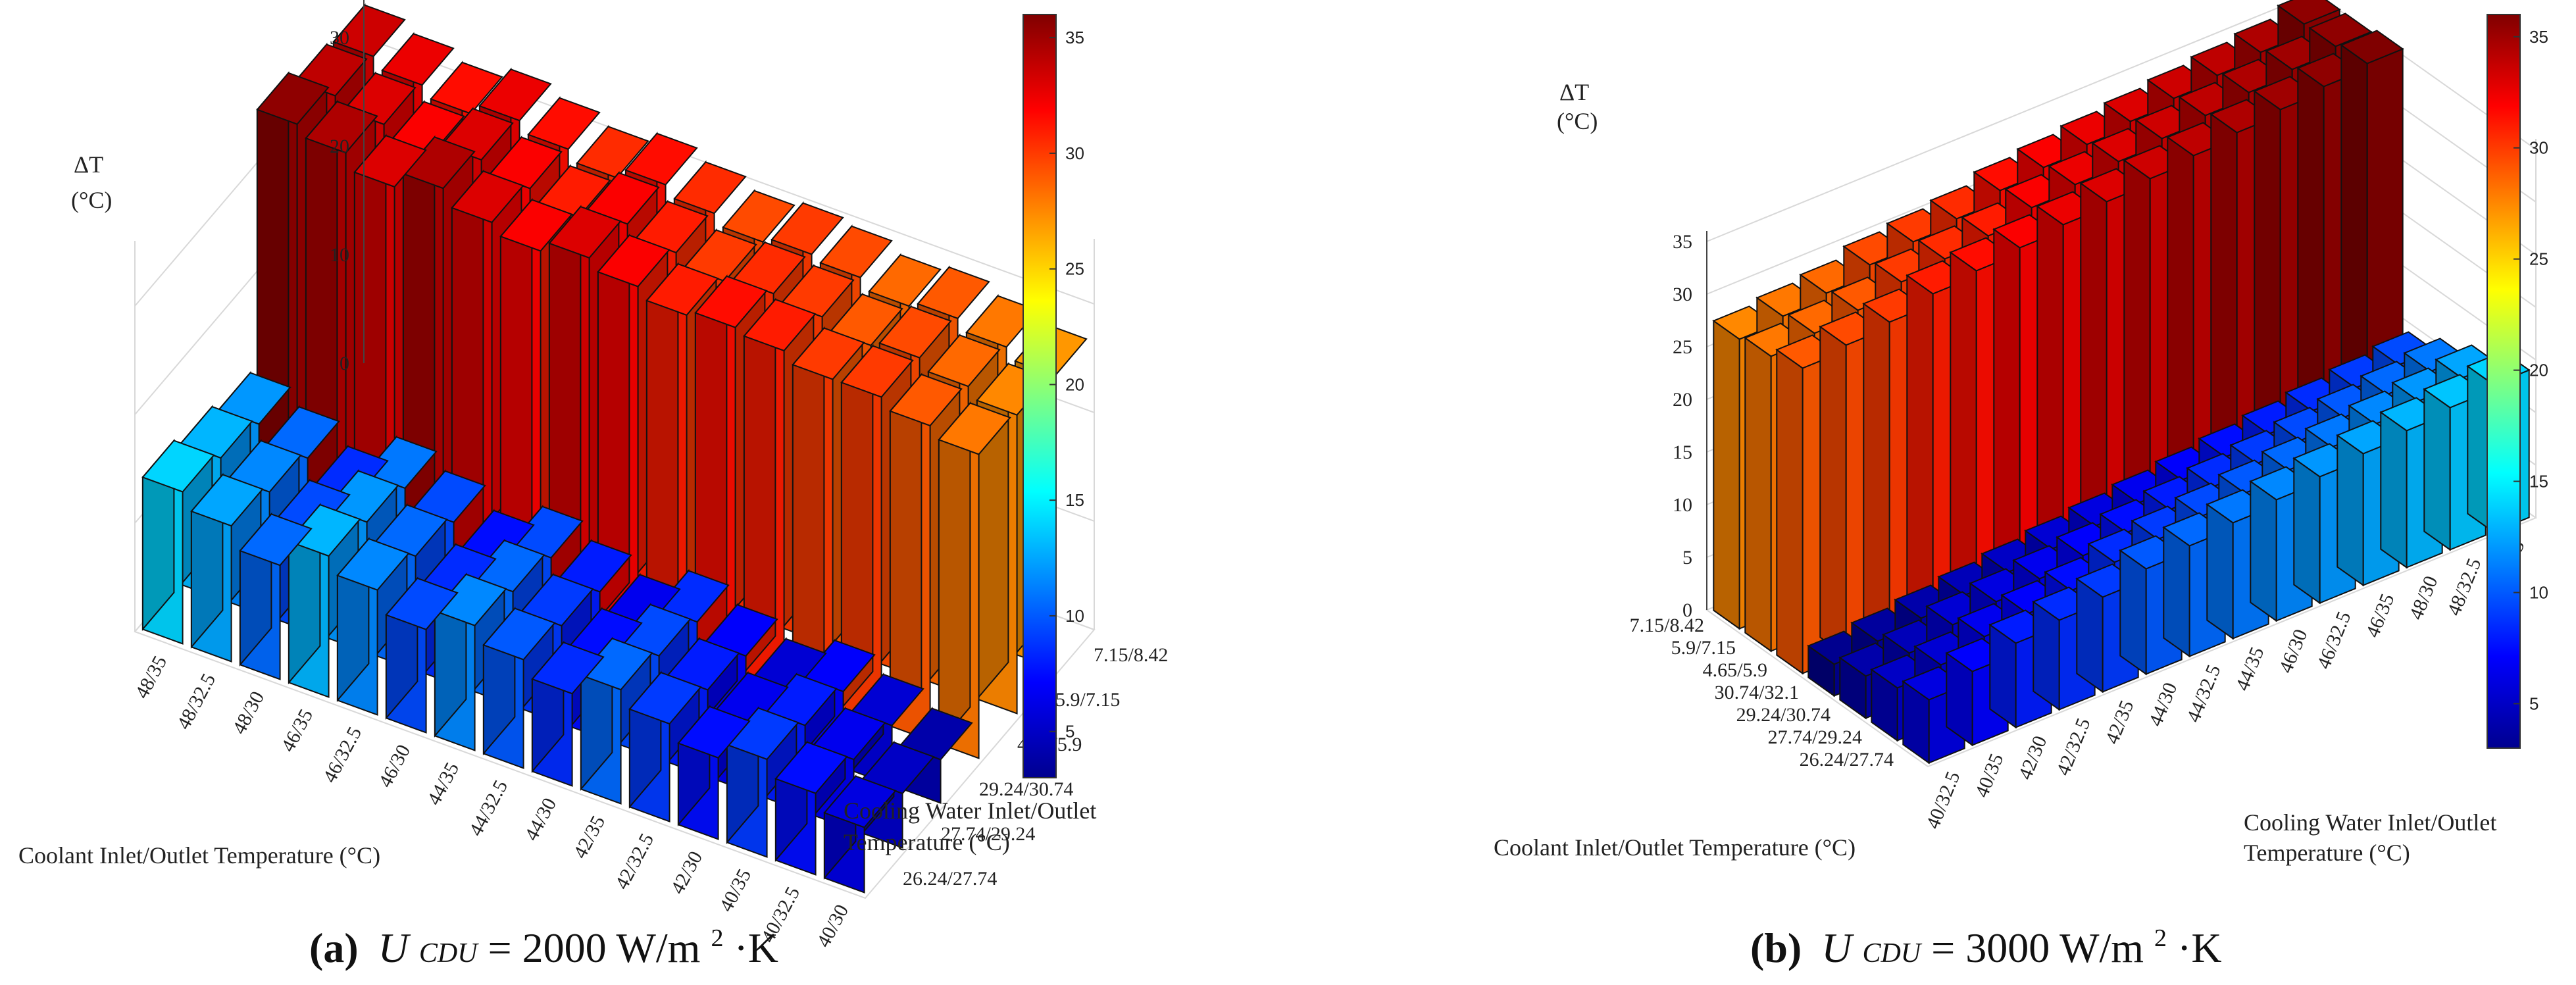  What do you see at coordinates (2533, 703) in the screenshot?
I see `panel-b-colorbar-tick-label: 5` at bounding box center [2533, 703].